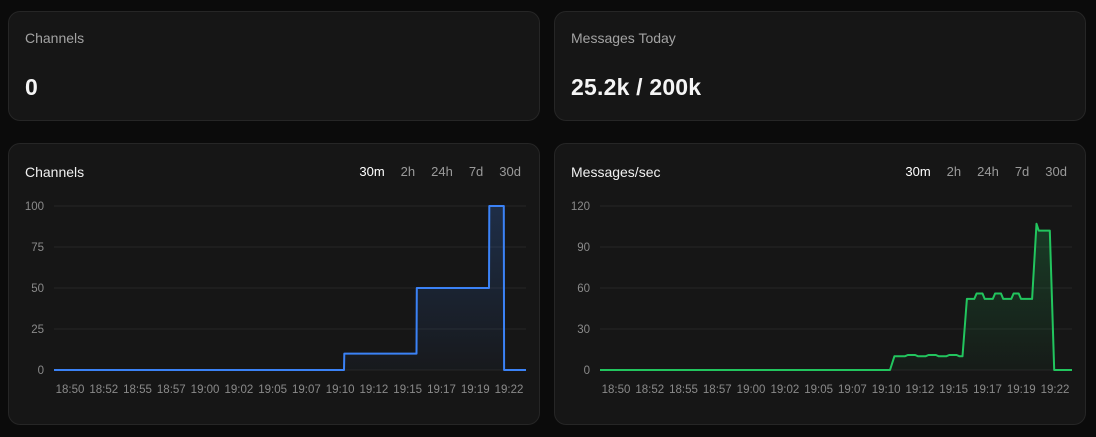 The width and height of the screenshot is (1096, 437). Describe the element at coordinates (836, 297) in the screenshot. I see `series-area` at that location.